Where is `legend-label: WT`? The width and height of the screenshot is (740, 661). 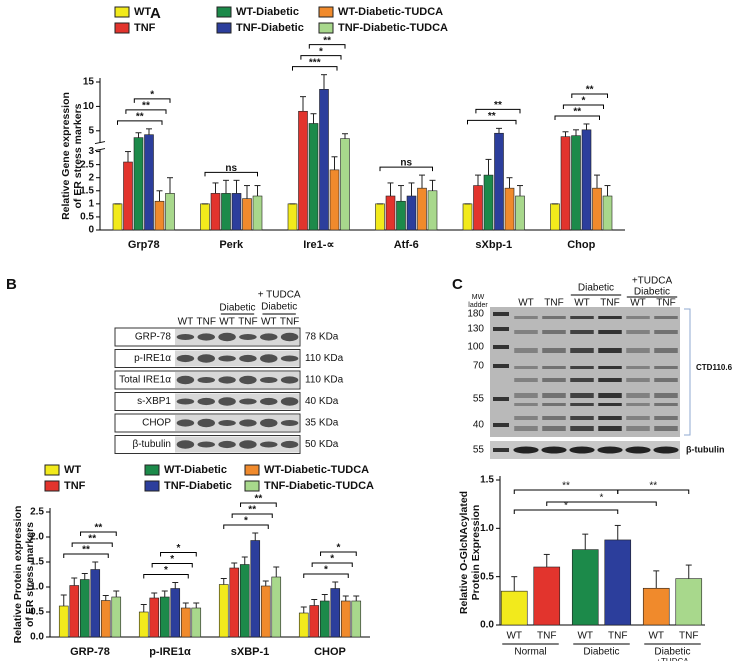
legend-label: WT is located at coordinates (142, 12).